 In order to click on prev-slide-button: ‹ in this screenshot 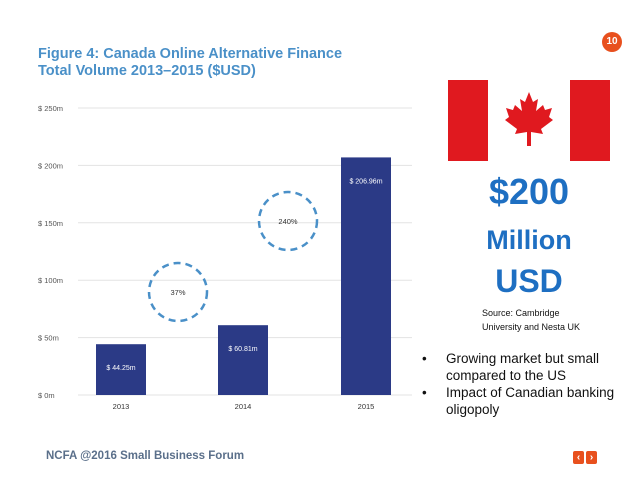, I will do `click(578, 457)`.